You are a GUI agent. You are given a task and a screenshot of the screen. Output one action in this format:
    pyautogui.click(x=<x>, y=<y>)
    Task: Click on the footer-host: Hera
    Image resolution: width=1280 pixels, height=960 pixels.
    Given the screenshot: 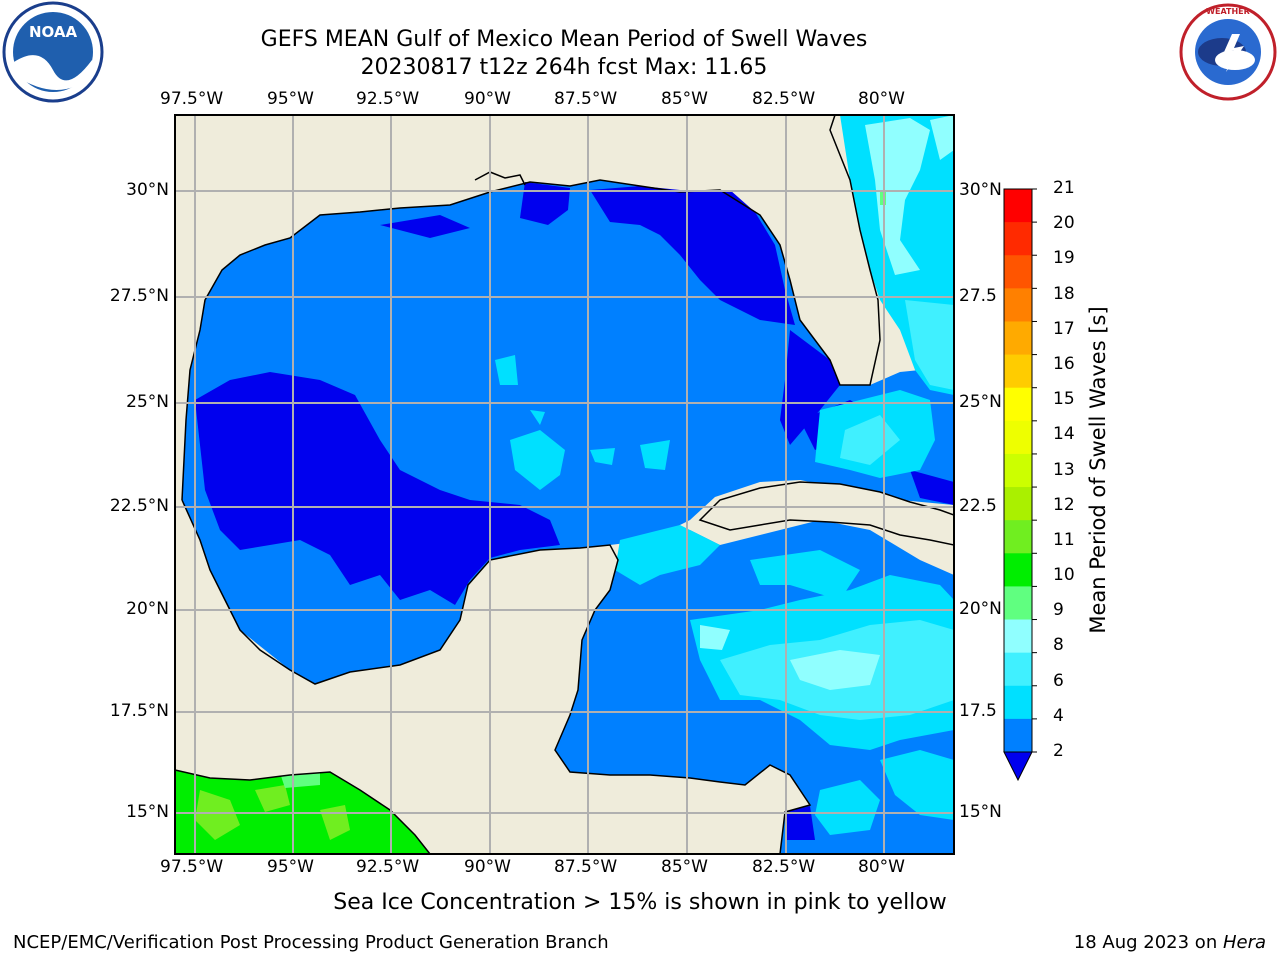 What is the action you would take?
    pyautogui.click(x=1244, y=942)
    